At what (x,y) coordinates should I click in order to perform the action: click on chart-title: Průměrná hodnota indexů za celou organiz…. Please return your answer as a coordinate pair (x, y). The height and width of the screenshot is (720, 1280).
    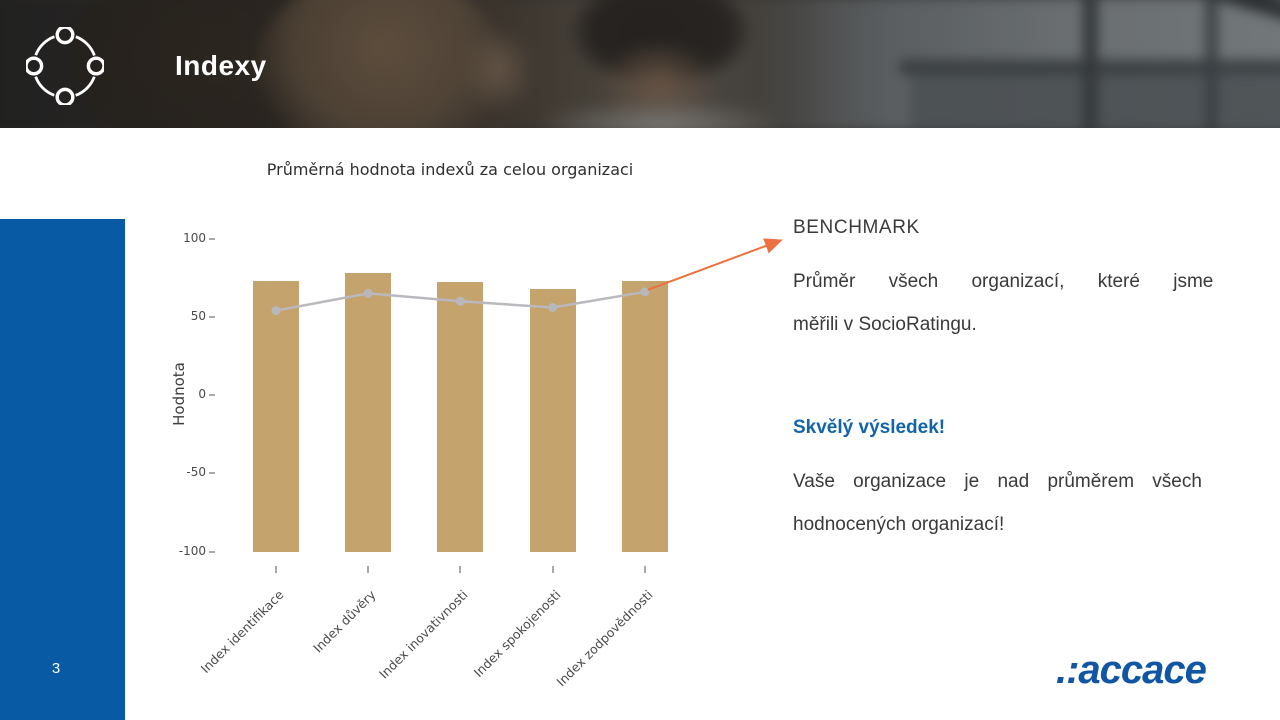
    Looking at the image, I should click on (450, 169).